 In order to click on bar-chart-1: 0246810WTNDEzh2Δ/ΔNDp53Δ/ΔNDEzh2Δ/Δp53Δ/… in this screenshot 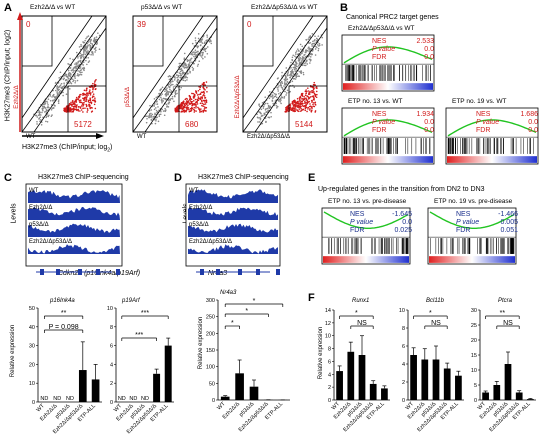, I will do `click(140, 370)`.